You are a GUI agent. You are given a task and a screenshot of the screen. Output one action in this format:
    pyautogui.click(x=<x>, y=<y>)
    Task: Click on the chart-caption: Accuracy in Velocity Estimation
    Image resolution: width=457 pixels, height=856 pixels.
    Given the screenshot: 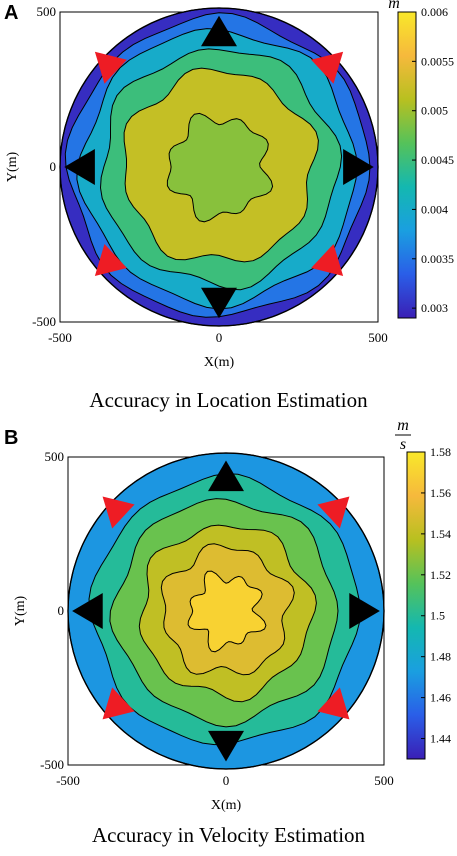 What is the action you would take?
    pyautogui.click(x=228, y=835)
    